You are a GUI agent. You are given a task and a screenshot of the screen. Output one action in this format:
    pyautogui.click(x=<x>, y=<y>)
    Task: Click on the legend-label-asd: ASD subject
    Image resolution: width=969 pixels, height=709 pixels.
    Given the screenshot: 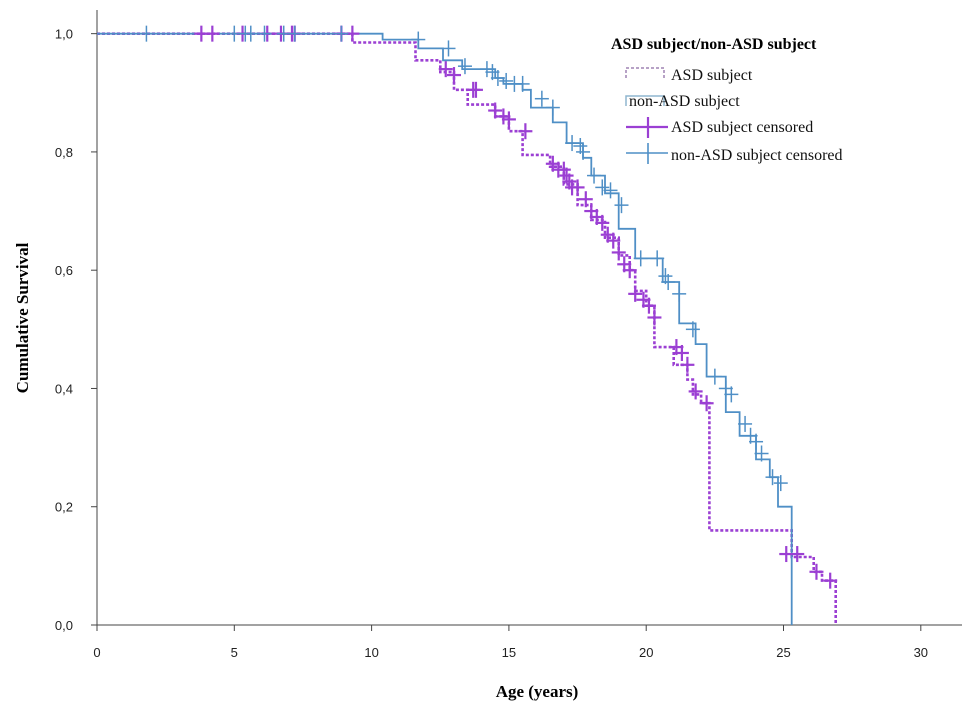 What is the action you would take?
    pyautogui.click(x=712, y=75)
    